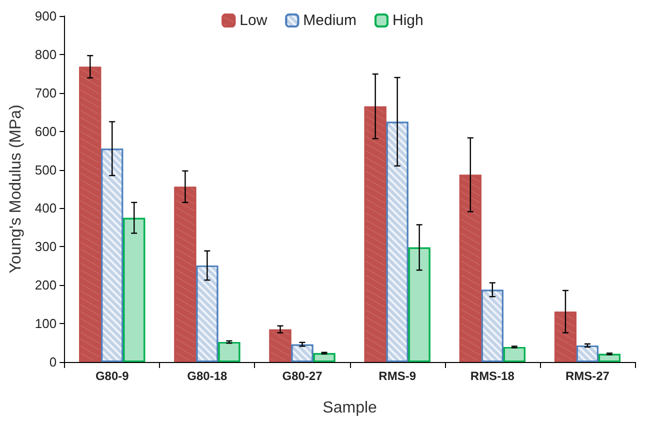 This screenshot has height=424, width=645. Describe the element at coordinates (330, 20) in the screenshot. I see `legend-label: Medium` at that location.